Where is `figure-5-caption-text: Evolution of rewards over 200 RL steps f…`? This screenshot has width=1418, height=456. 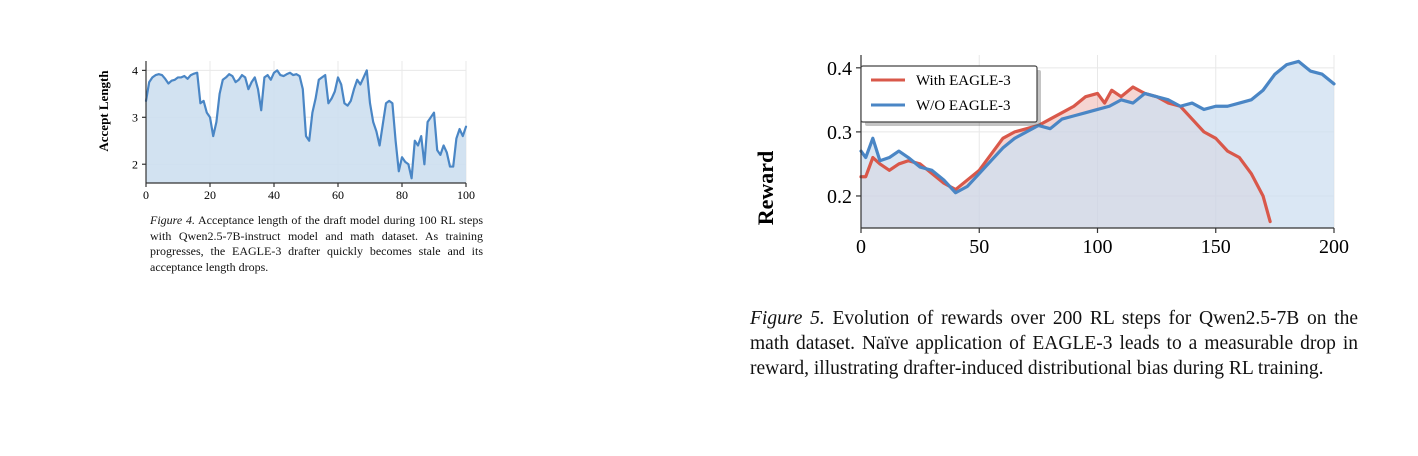
figure-5-caption-text: Evolution of rewards over 200 RL steps f… is located at coordinates (1054, 343).